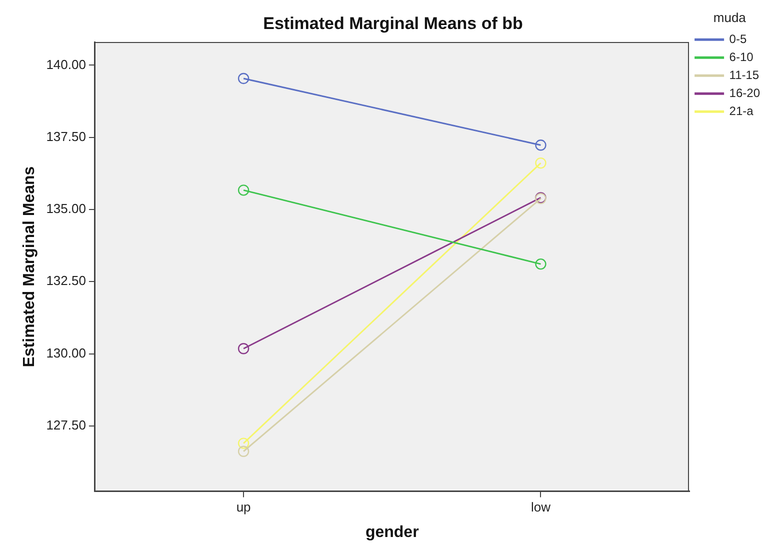 The height and width of the screenshot is (558, 782). Describe the element at coordinates (66, 425) in the screenshot. I see `y-tick-label: 127.50` at that location.